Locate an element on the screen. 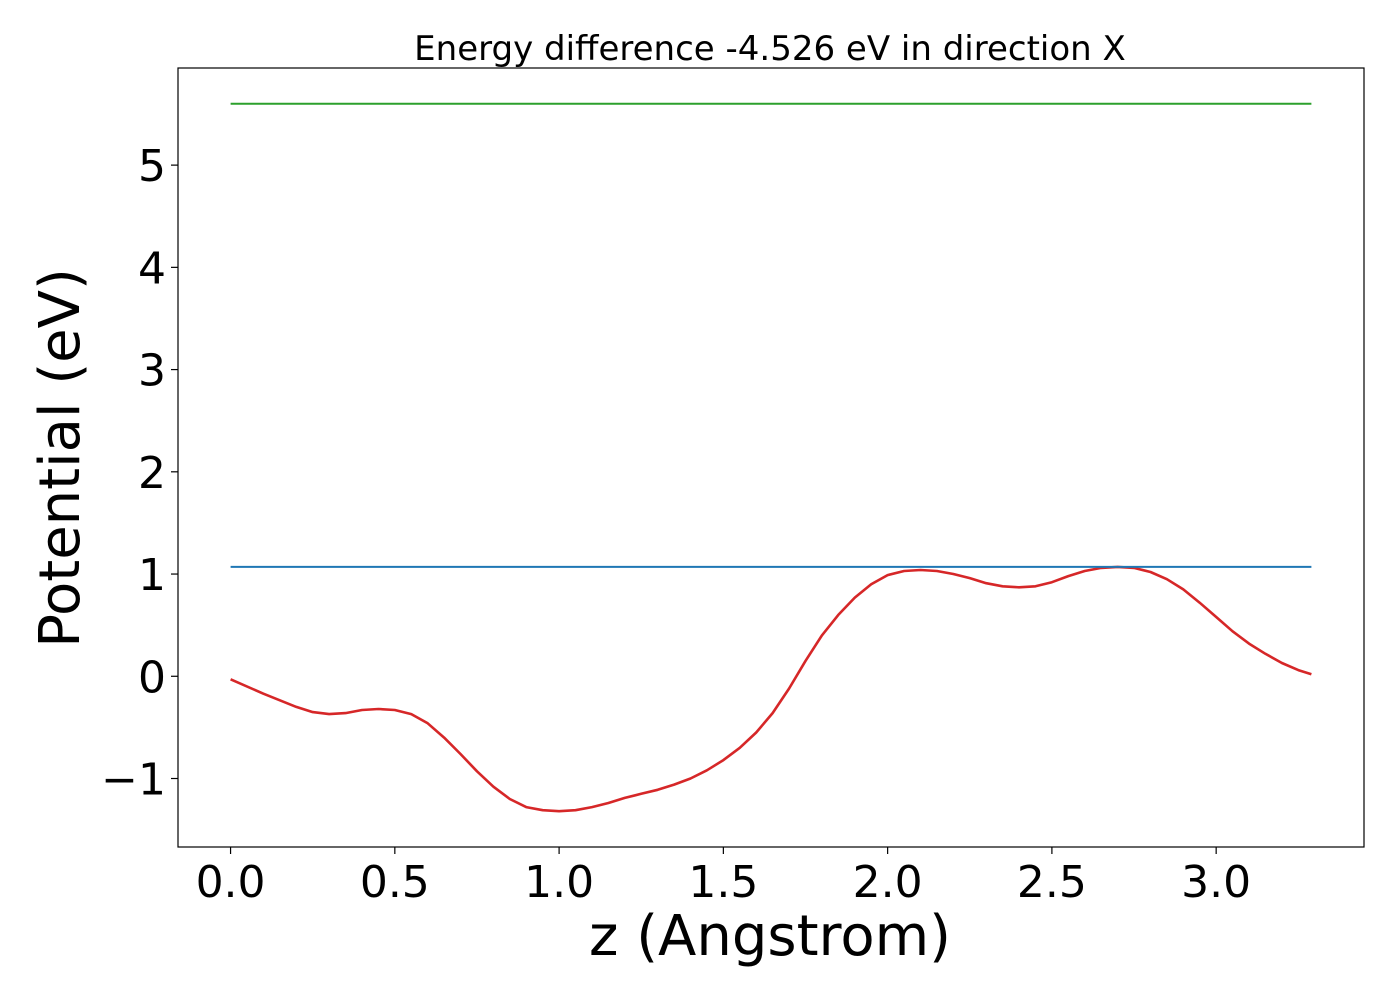  y-tick-label: −1 is located at coordinates (133, 780).